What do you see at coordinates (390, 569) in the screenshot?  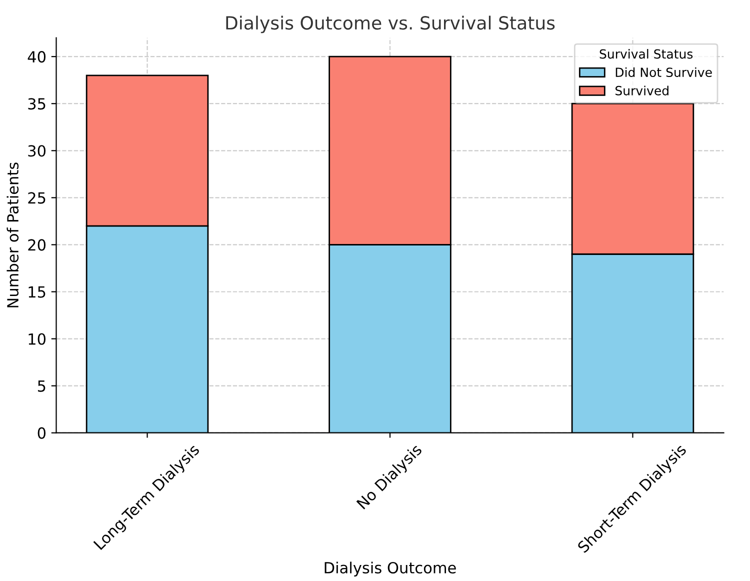 I see `x-axis-title: Dialysis Outcome` at bounding box center [390, 569].